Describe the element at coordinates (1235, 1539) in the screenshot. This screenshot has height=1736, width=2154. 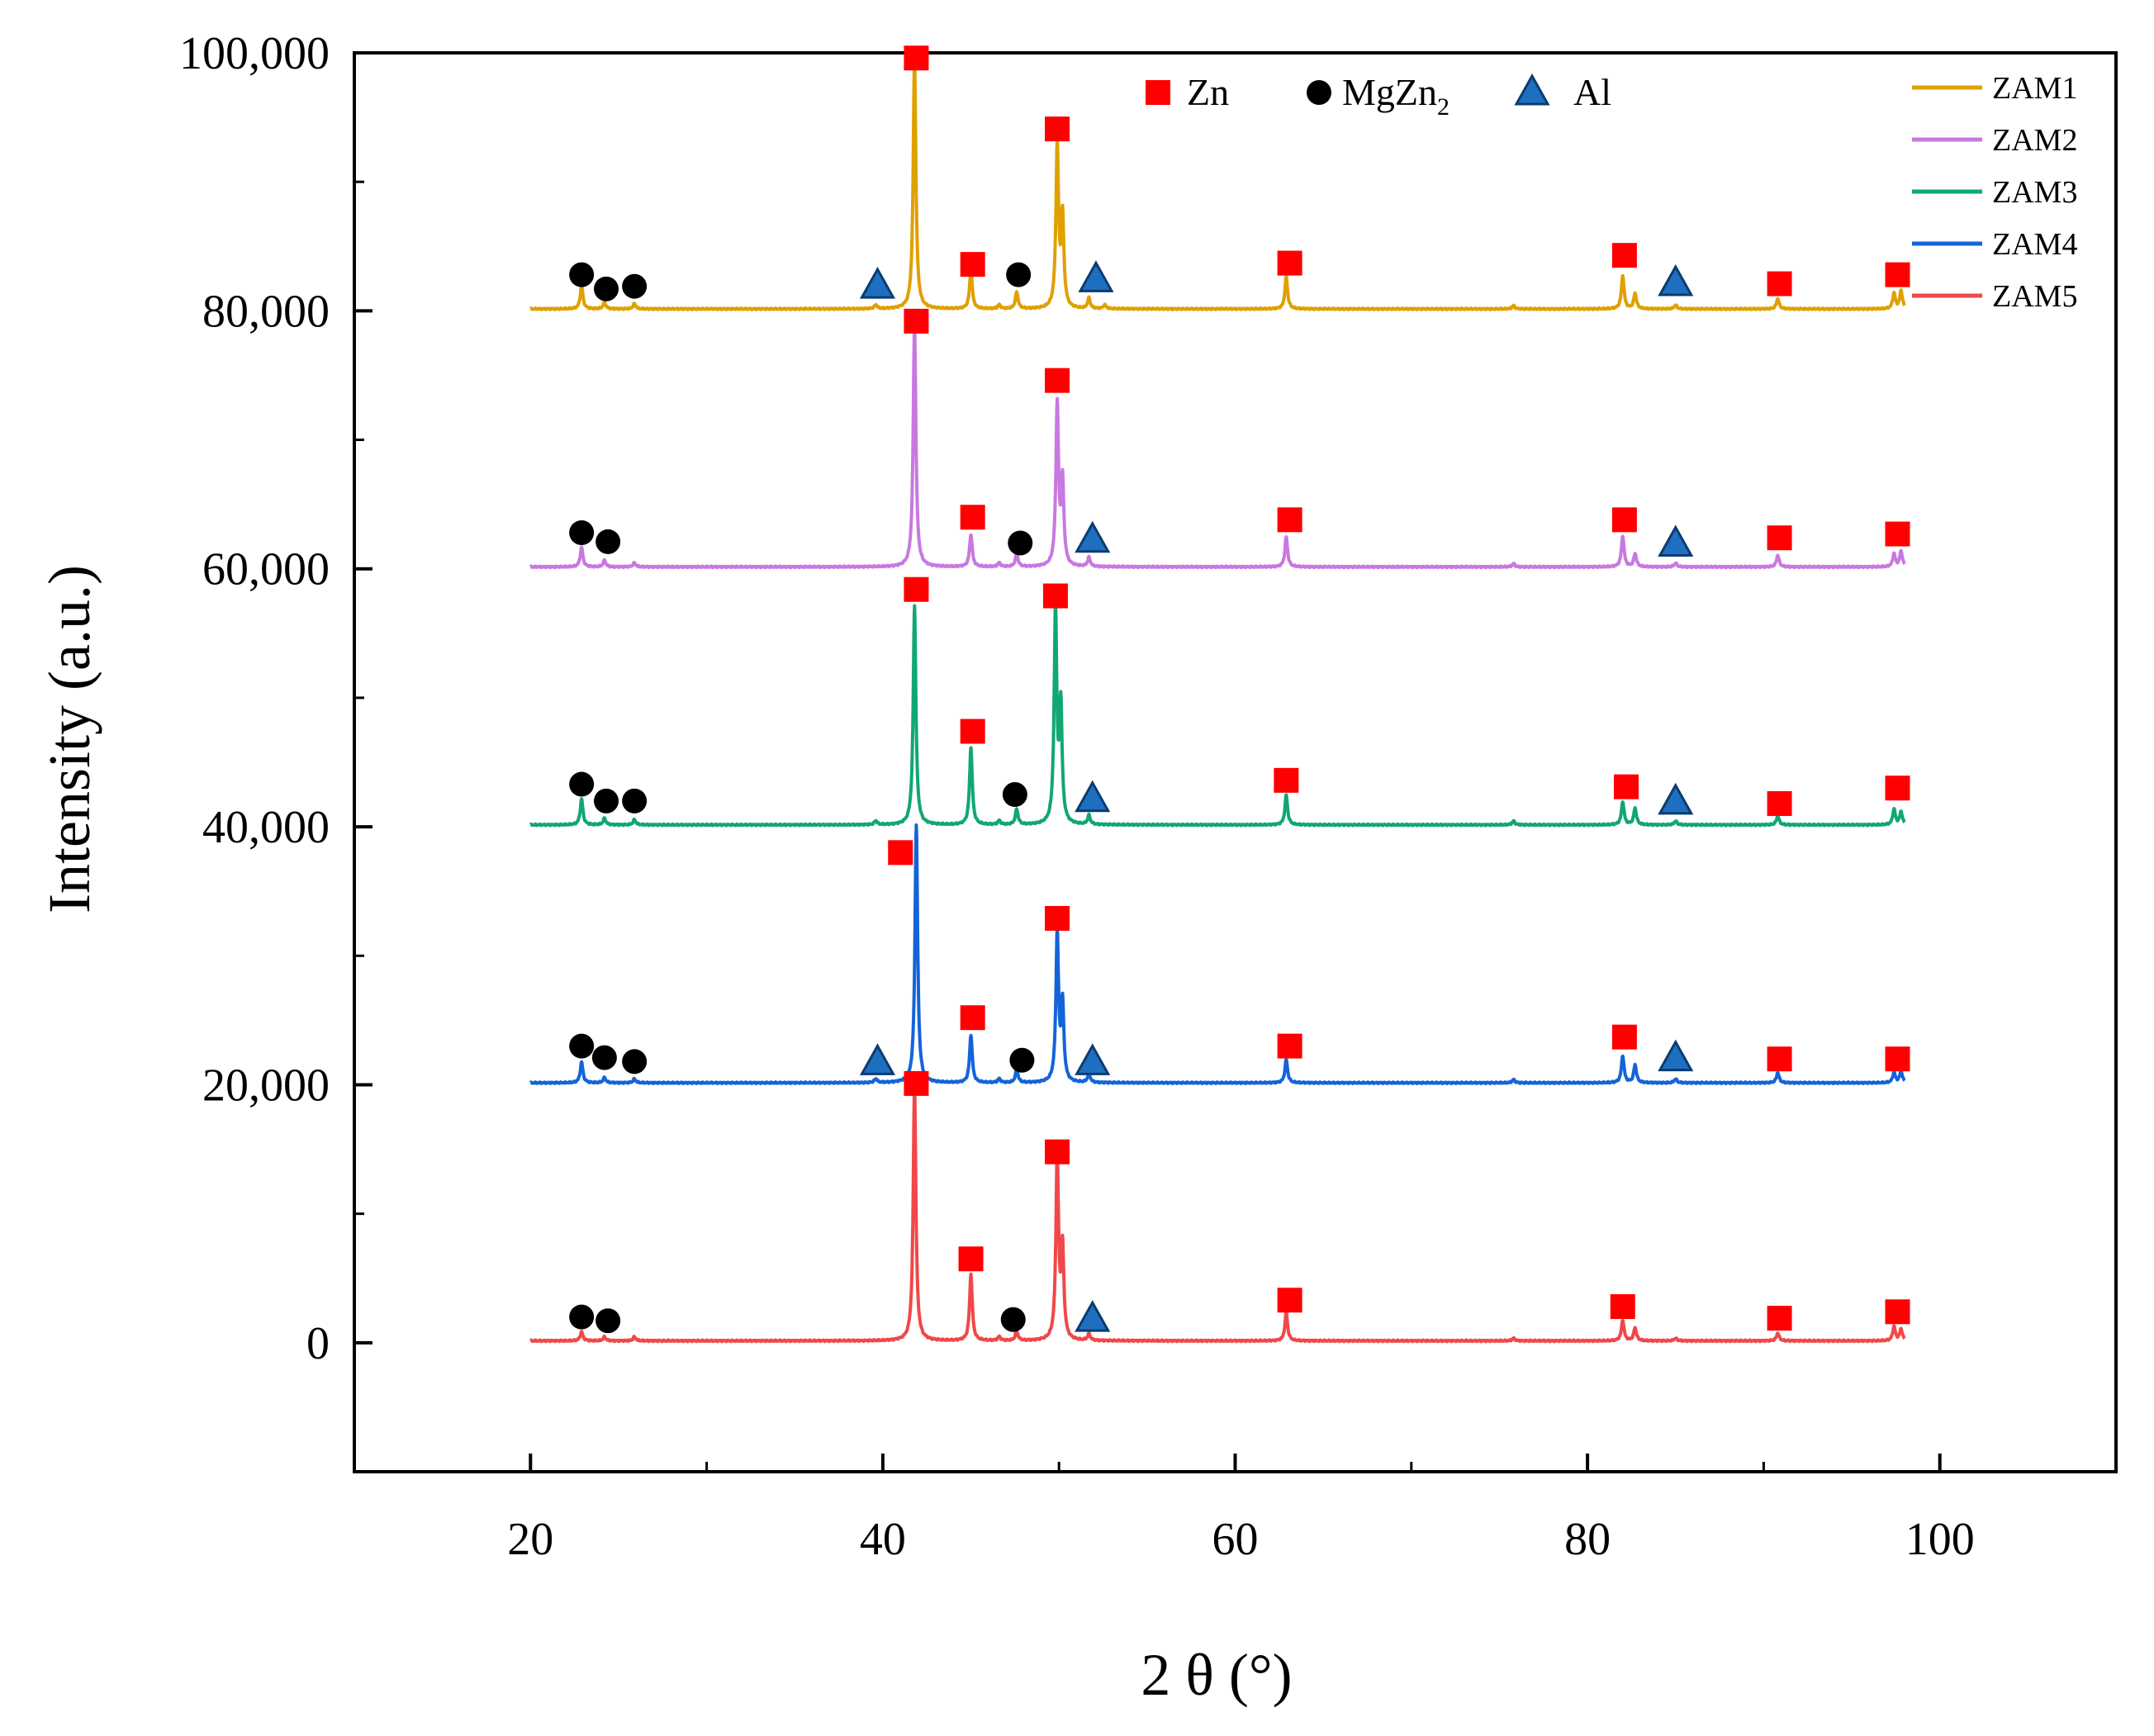
I see `x-tick-label: 60` at that location.